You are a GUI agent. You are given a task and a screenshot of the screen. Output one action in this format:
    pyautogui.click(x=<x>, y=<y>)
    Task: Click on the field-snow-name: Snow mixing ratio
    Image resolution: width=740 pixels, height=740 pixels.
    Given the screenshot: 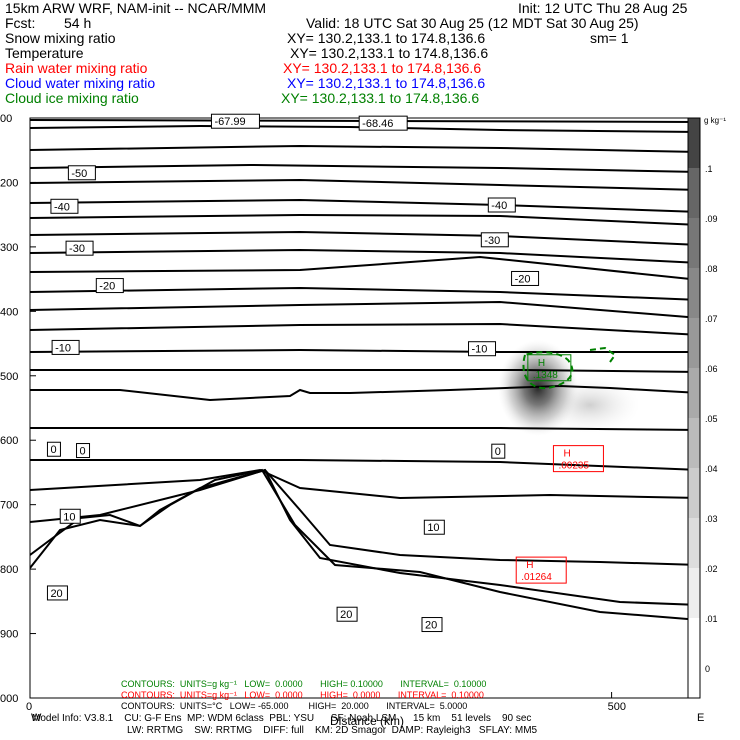 What is the action you would take?
    pyautogui.click(x=60, y=38)
    